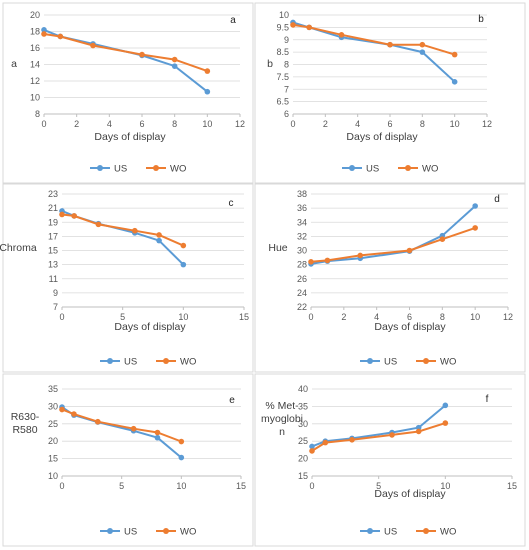 This screenshot has height=550, width=529. What do you see at coordinates (302, 279) in the screenshot?
I see `chart-d-y-tick-label: 26` at bounding box center [302, 279].